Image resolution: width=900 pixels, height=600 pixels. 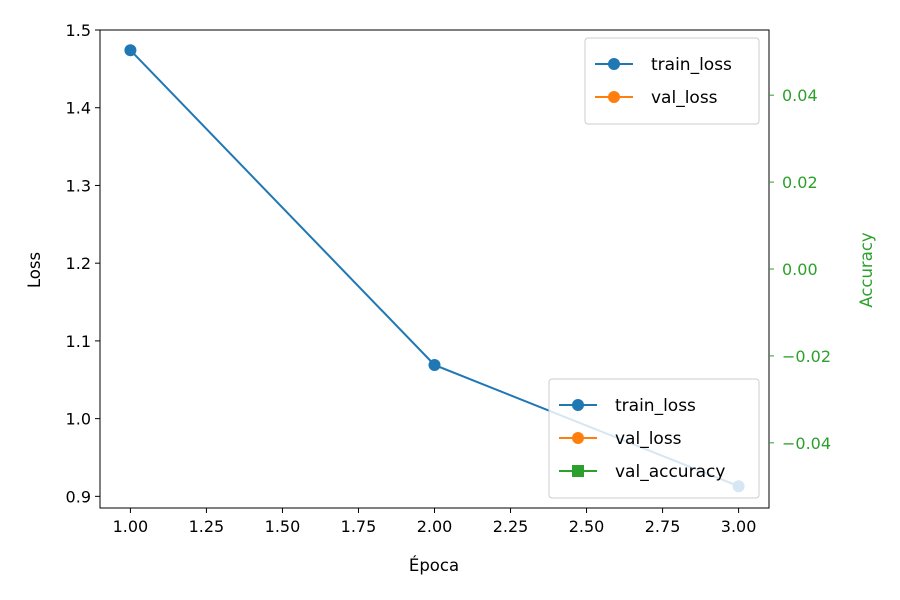 I want to click on legend-lower-right: train_loss val_loss val_accuracy, so click(x=654, y=438).